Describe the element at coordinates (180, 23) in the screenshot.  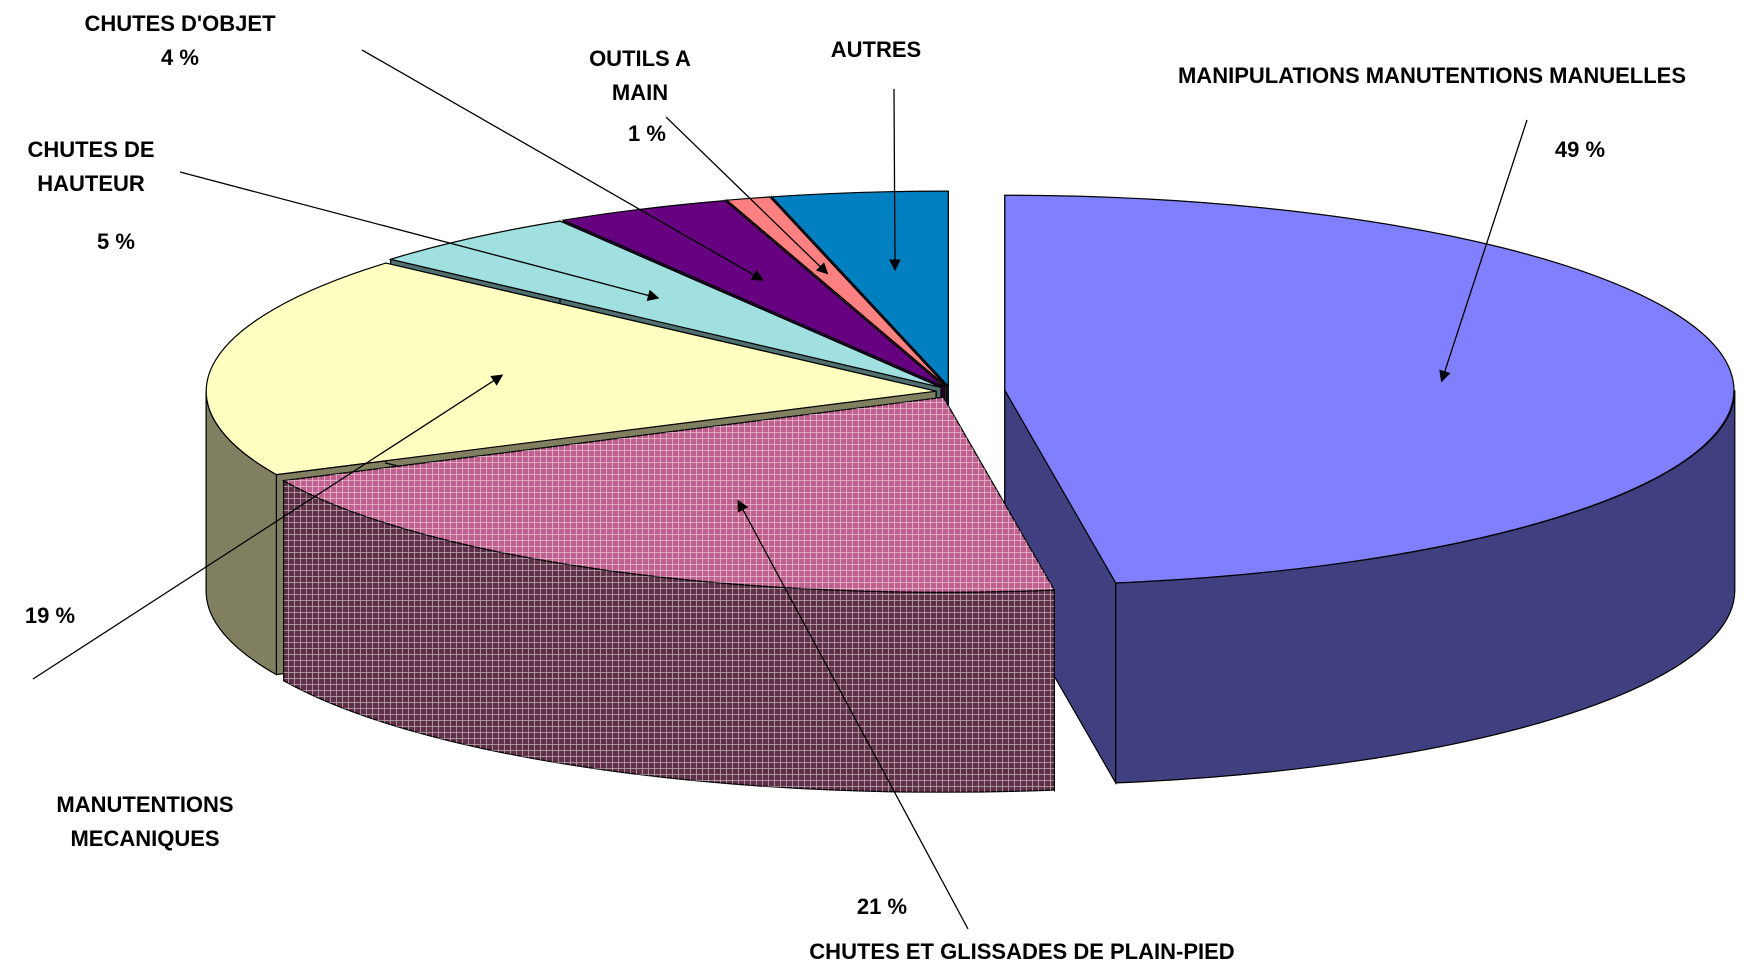
I see `category-label: CHUTES D'OBJET` at that location.